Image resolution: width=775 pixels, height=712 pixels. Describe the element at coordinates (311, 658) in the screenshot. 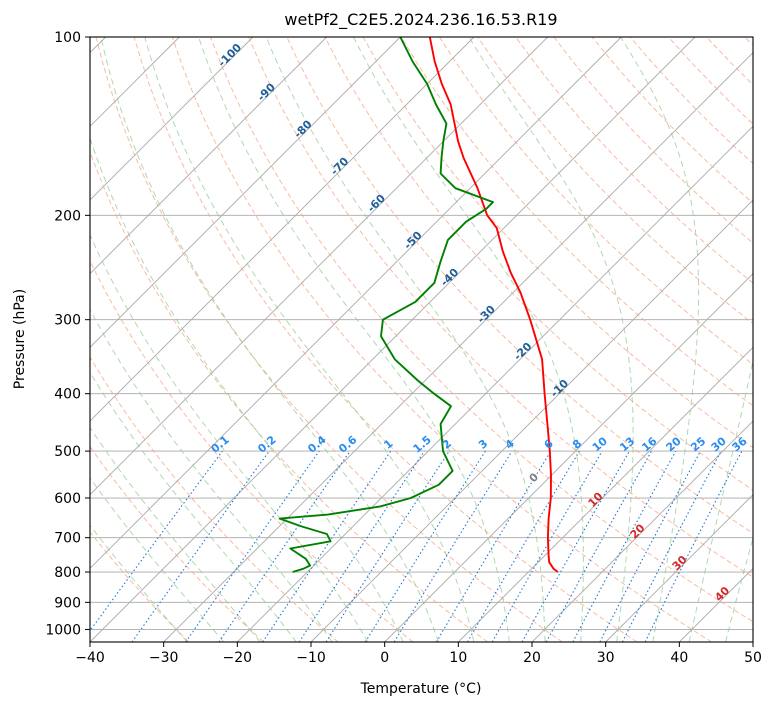

I see `x-tick-label: −10` at that location.